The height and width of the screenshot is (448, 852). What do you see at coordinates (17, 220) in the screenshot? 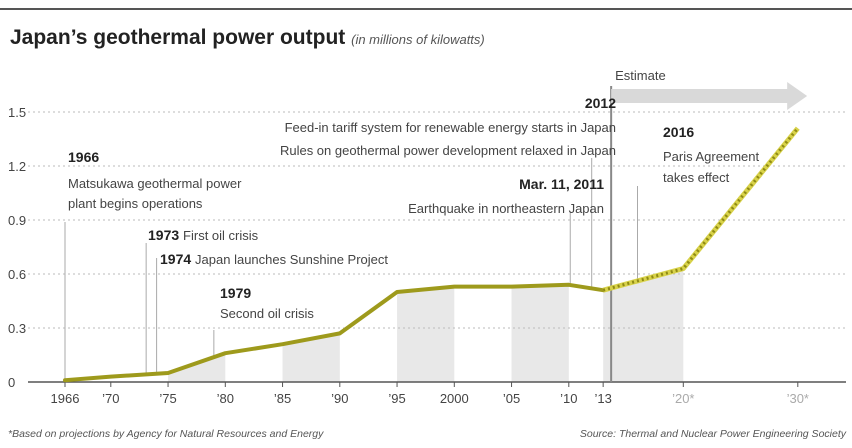
I see `y-tick-label-3: 0.9` at bounding box center [17, 220].